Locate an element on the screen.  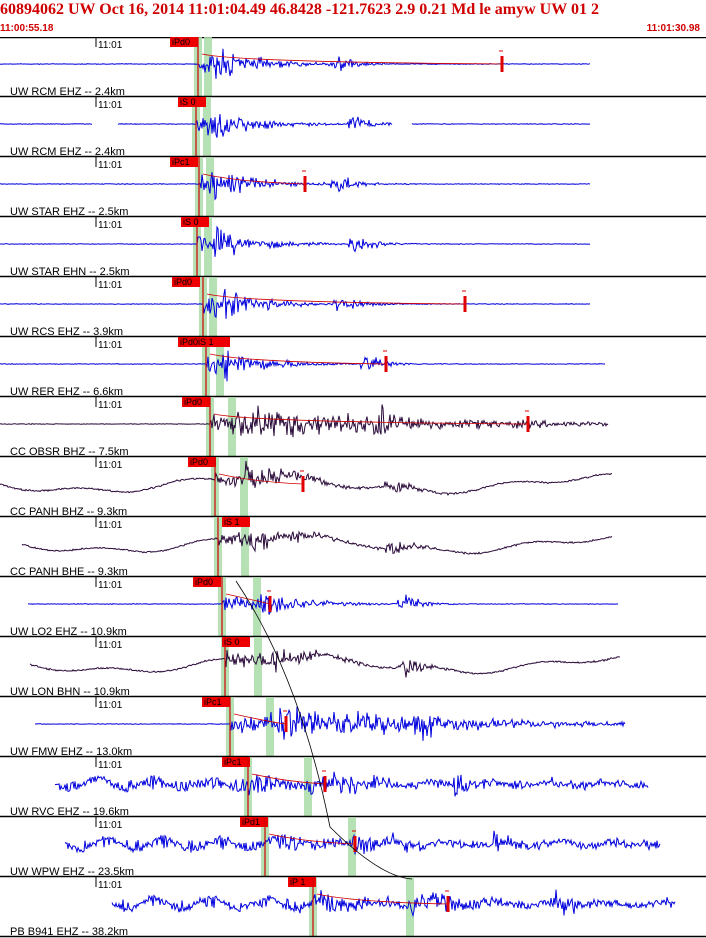
trace-panel: 11:01 iS 1 CC PANH BHE -- 9.3km is located at coordinates (353, 547).